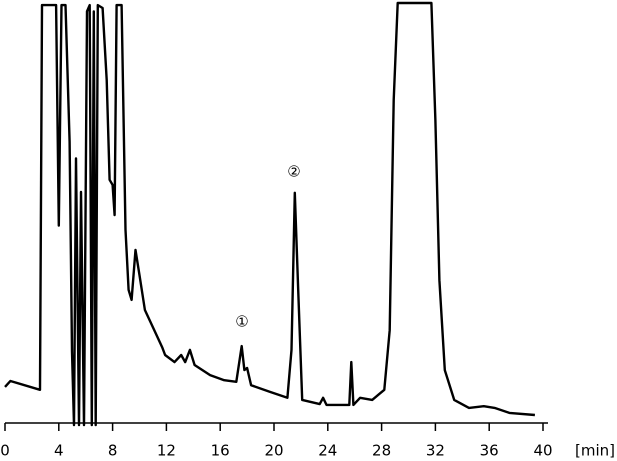 This screenshot has height=461, width=617. I want to click on x-axis-label: [min], so click(595, 451).